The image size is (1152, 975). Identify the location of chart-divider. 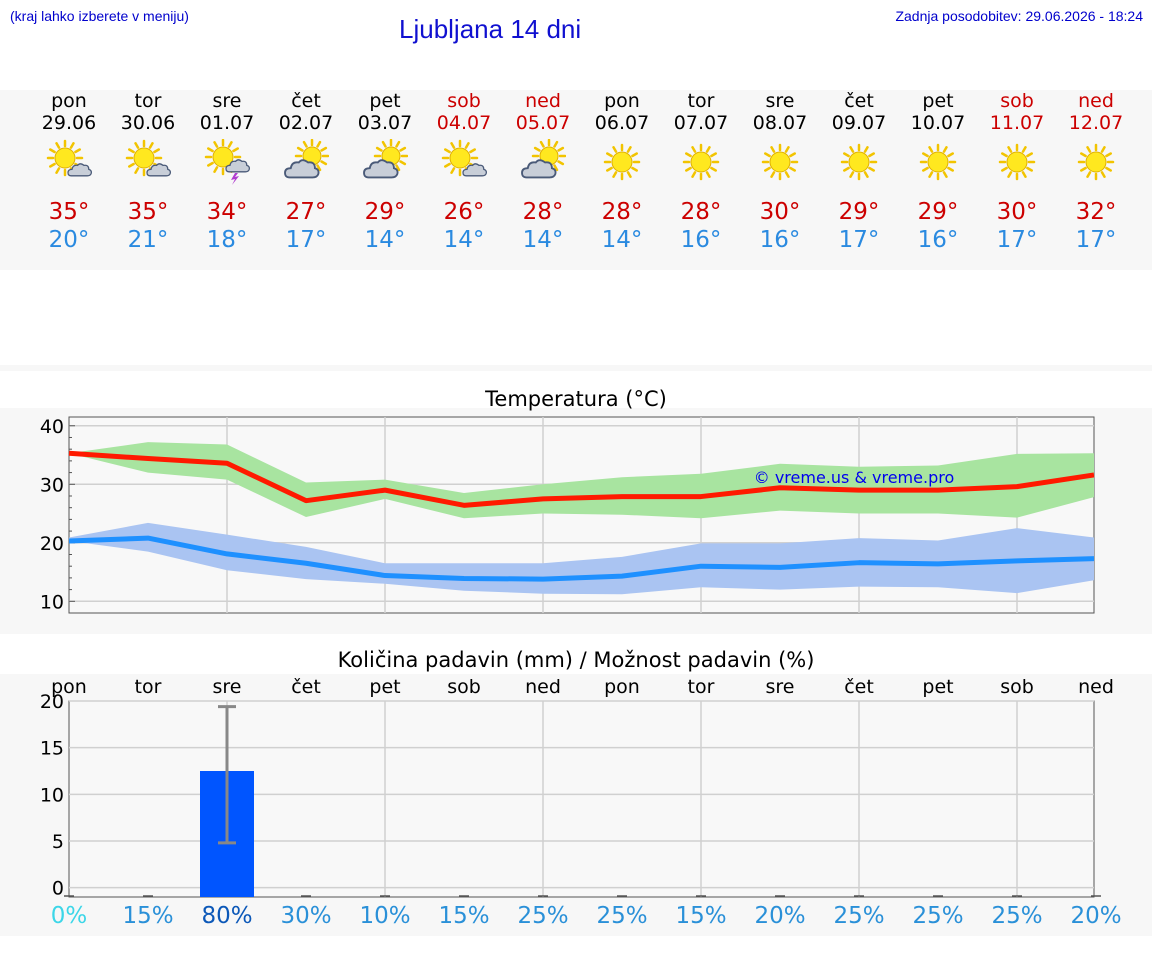
(576, 368).